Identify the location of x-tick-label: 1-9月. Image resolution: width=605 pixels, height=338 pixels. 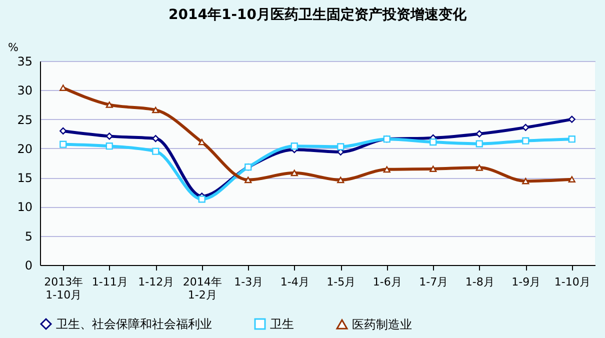
(526, 282).